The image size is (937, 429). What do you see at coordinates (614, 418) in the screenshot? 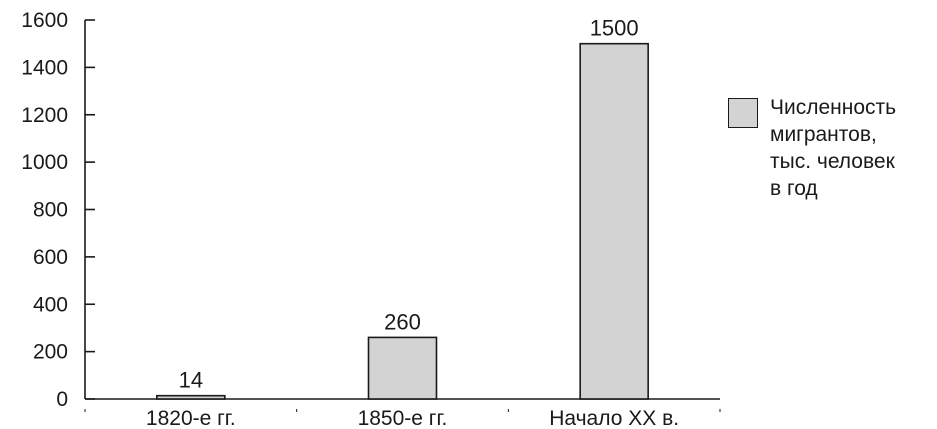
I see `x-tick-label: Начало XX в.` at bounding box center [614, 418].